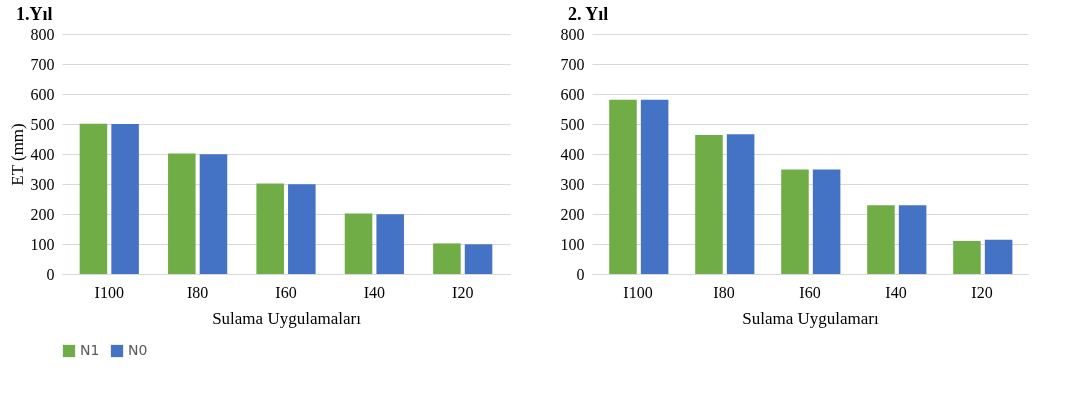 The width and height of the screenshot is (1081, 414). What do you see at coordinates (17, 154) in the screenshot?
I see `y-axis-title: ET (mm)` at bounding box center [17, 154].